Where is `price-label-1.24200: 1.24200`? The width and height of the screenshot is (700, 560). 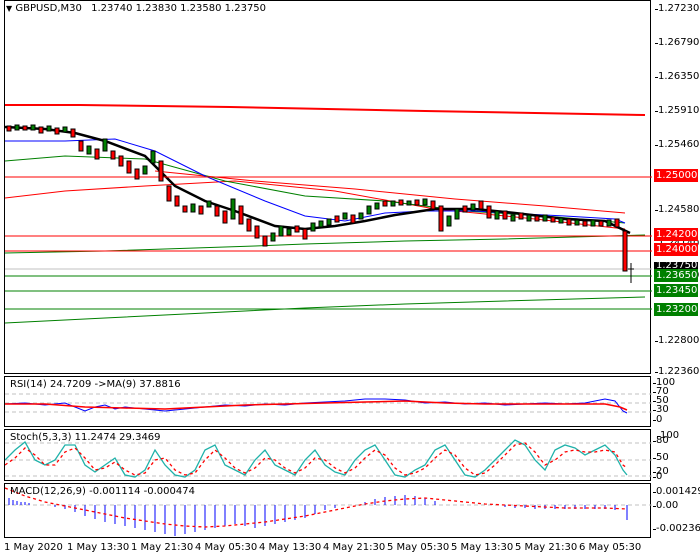
price-label-1.24200: 1.24200 is located at coordinates (676, 234).